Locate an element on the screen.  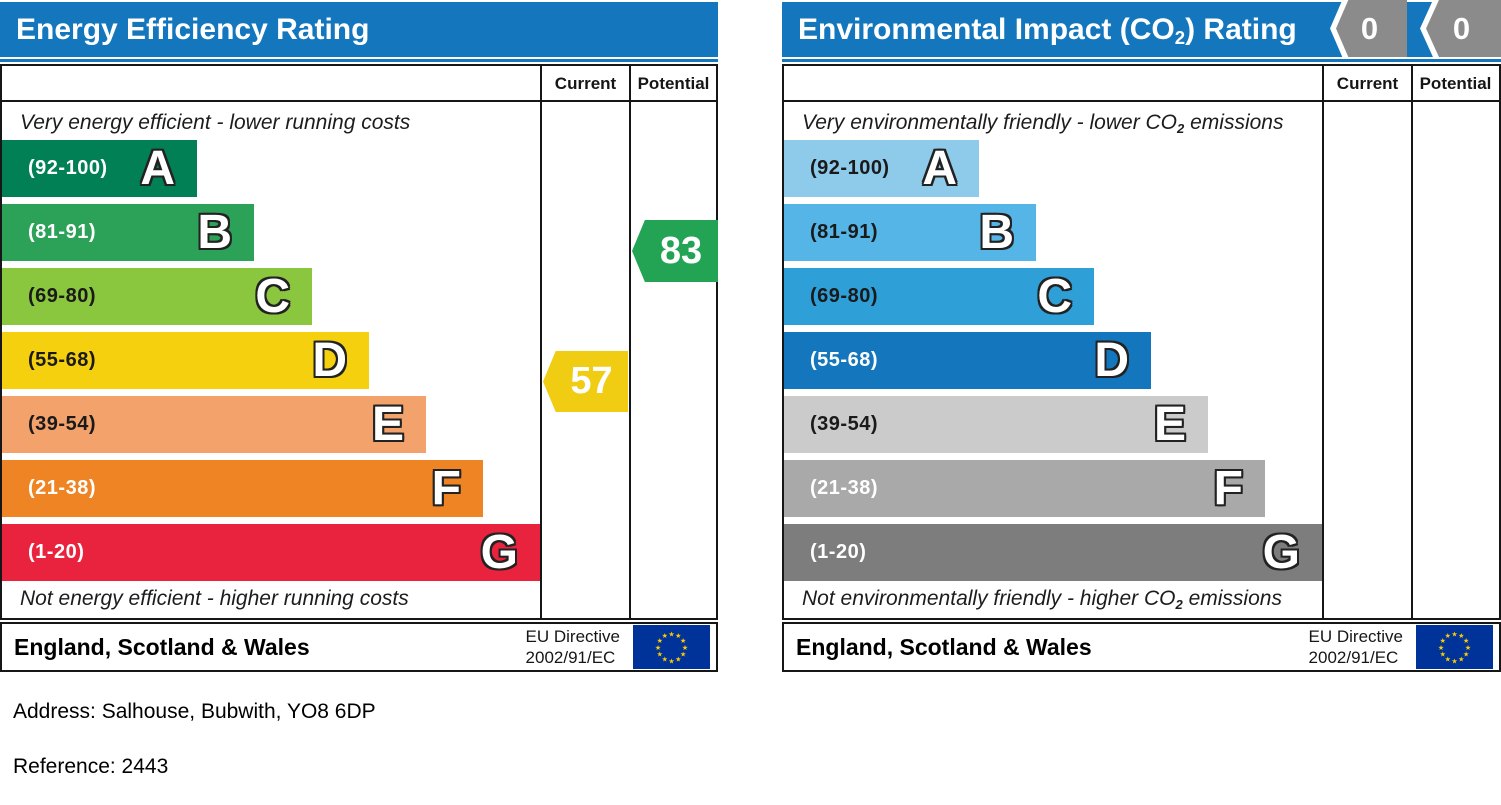
energy-band-c: (69-80) C is located at coordinates (157, 296).